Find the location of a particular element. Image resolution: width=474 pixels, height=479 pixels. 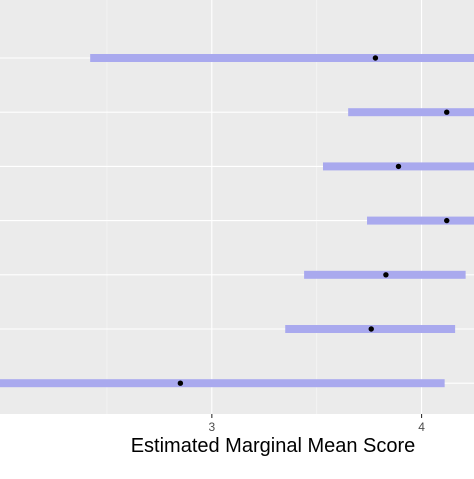

x-axis-title: Estimated Marginal Mean Score is located at coordinates (273, 446).